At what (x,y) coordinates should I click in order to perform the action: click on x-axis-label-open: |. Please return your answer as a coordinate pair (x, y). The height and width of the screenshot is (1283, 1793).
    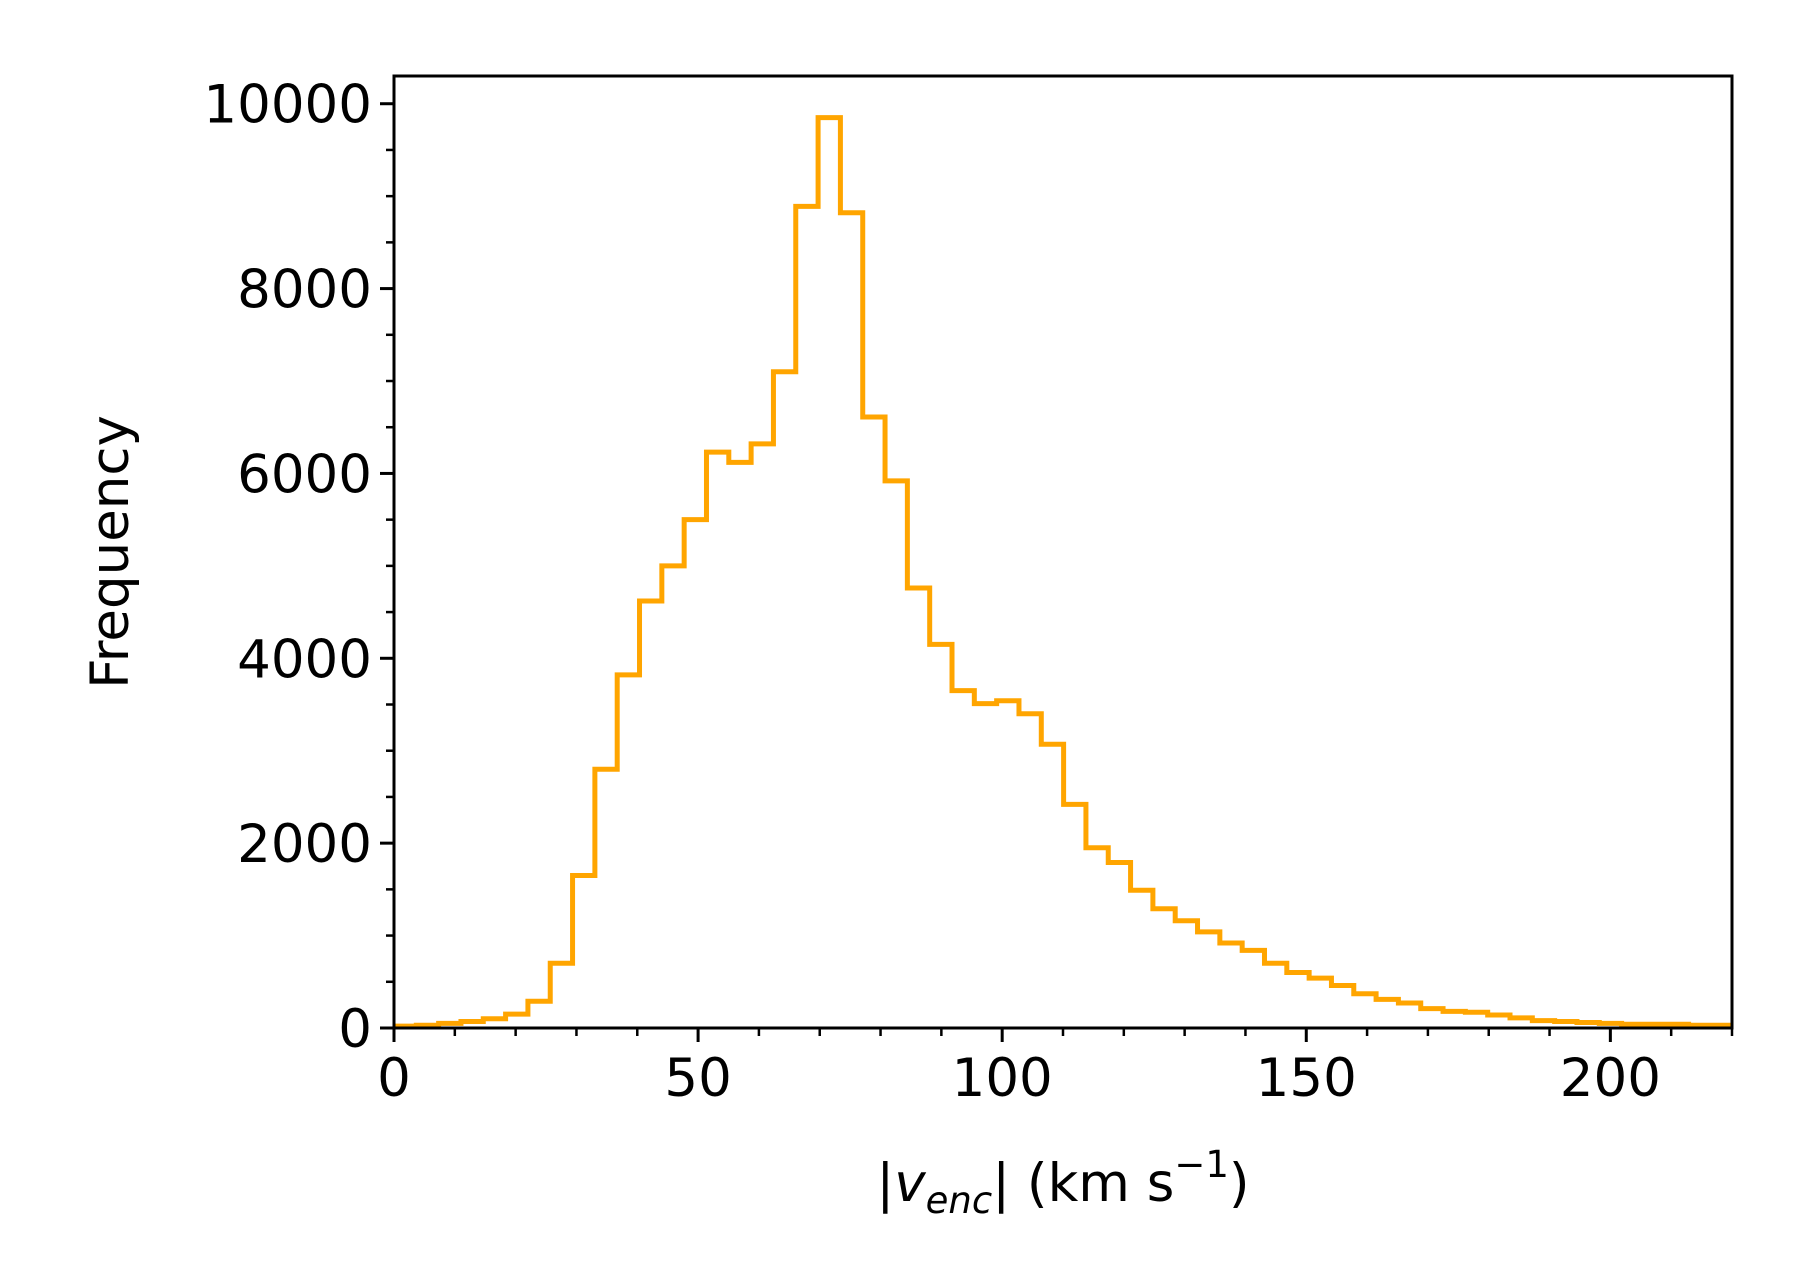
    Looking at the image, I should click on (885, 1183).